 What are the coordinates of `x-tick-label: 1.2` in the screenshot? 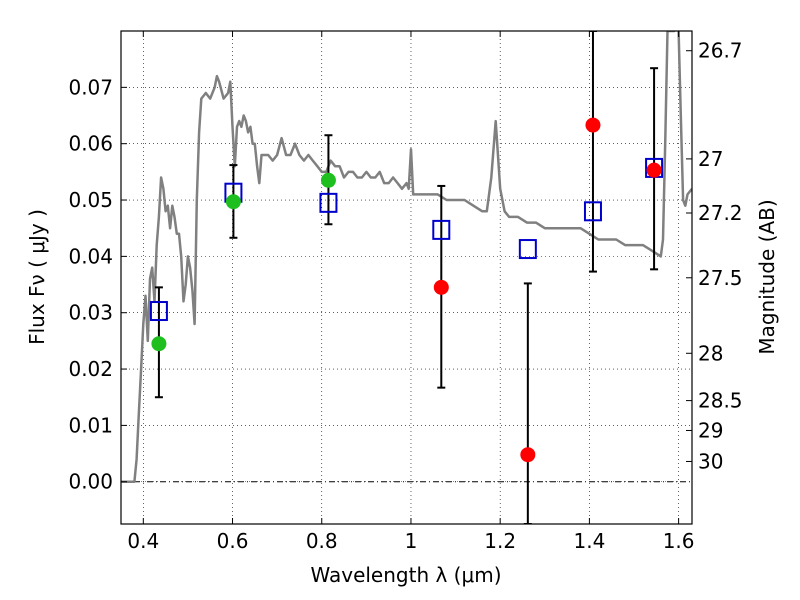 It's located at (500, 541).